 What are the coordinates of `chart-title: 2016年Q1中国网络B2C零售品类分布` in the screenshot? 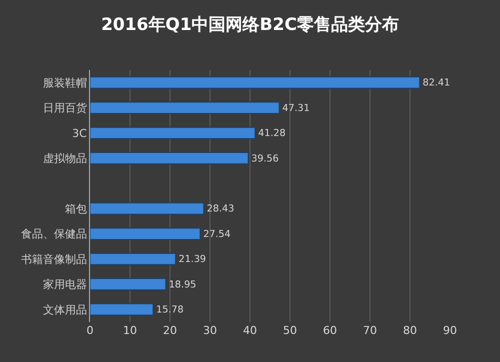 It's located at (250, 25).